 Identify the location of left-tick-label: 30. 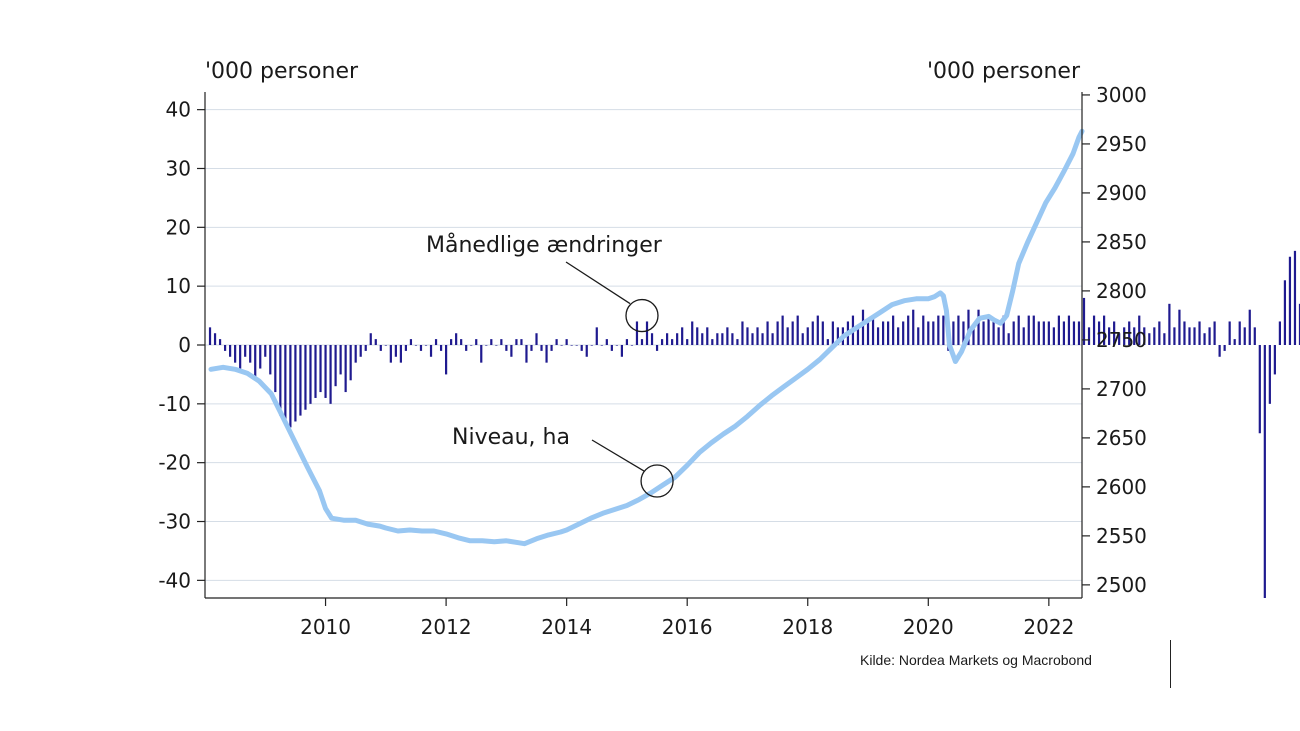
(178, 168).